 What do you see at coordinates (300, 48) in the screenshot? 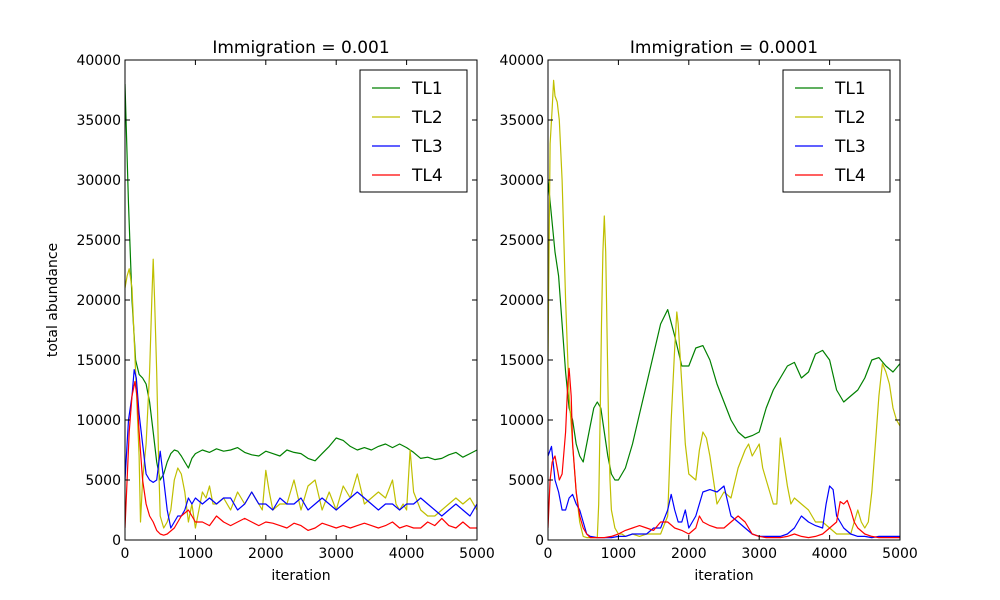
I see `chart-title: Immigration = 0.001` at bounding box center [300, 48].